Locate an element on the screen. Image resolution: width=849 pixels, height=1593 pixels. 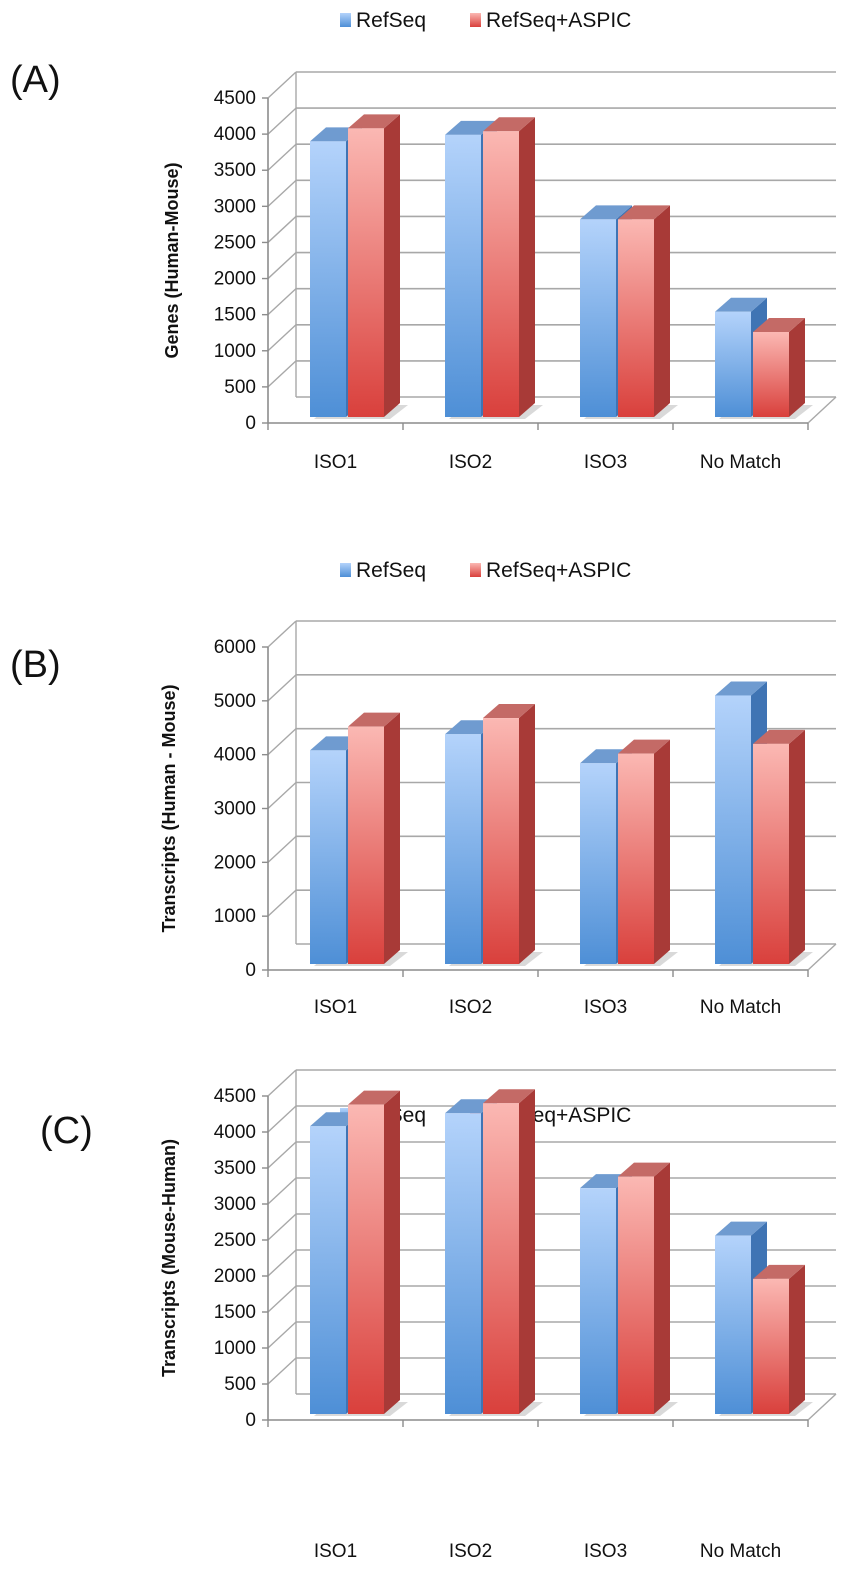
y-tick-label: 6000 is located at coordinates (235, 647).